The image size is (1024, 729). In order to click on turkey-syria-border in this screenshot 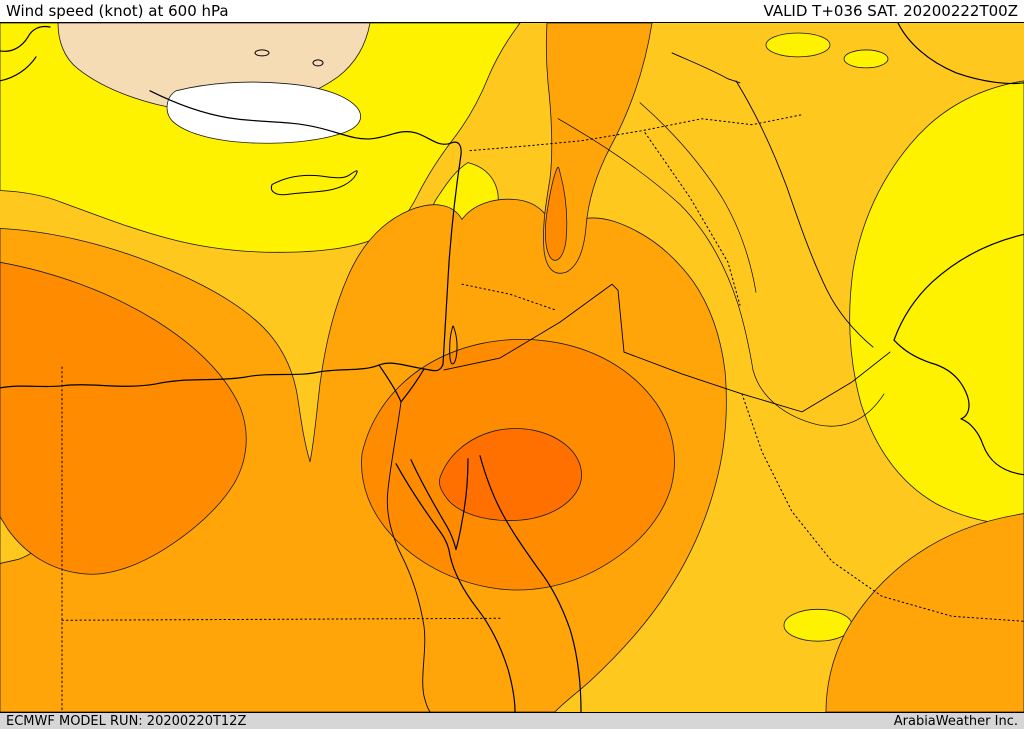, I will do `click(636, 133)`.